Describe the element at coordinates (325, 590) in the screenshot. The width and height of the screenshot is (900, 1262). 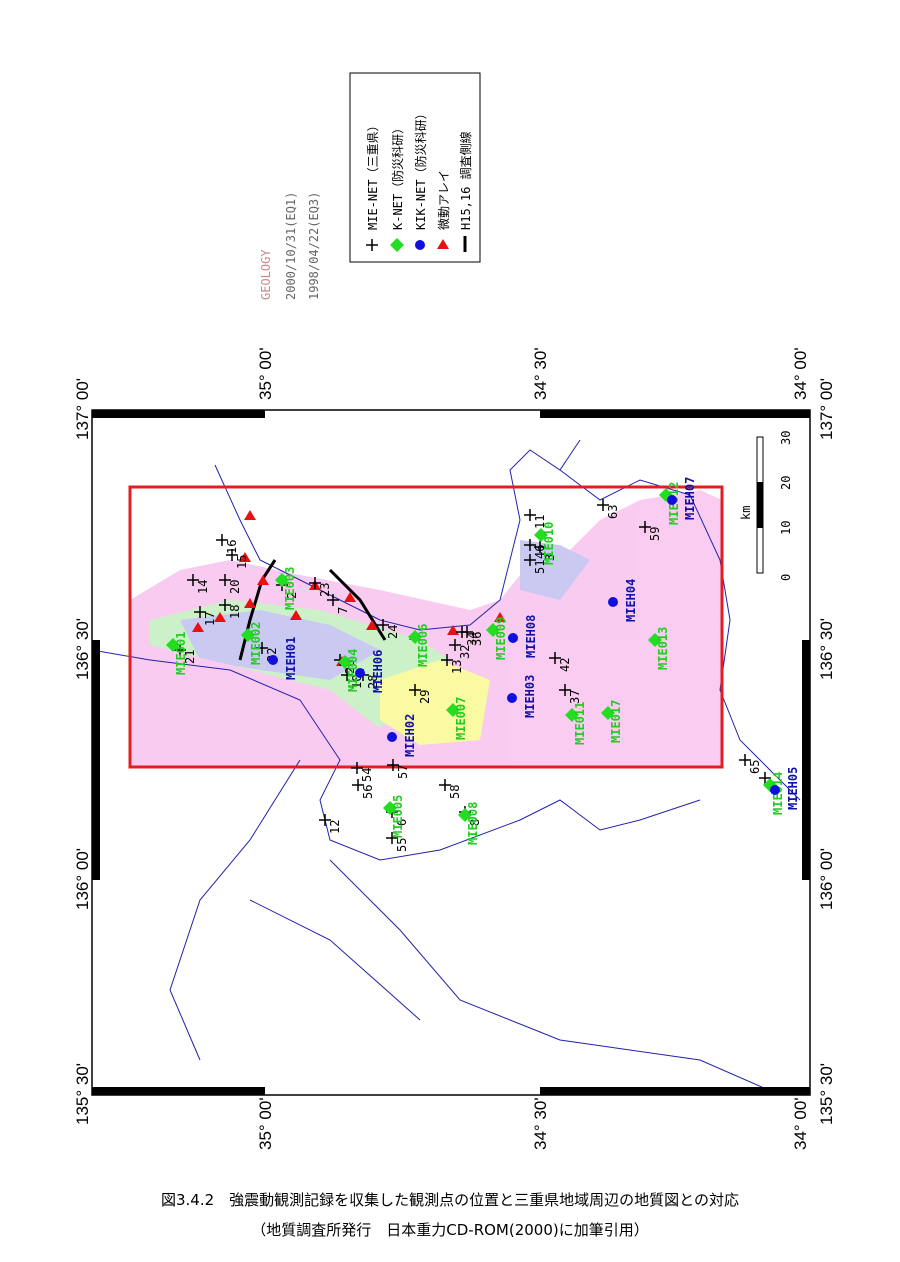
I see `station-label: 23` at that location.